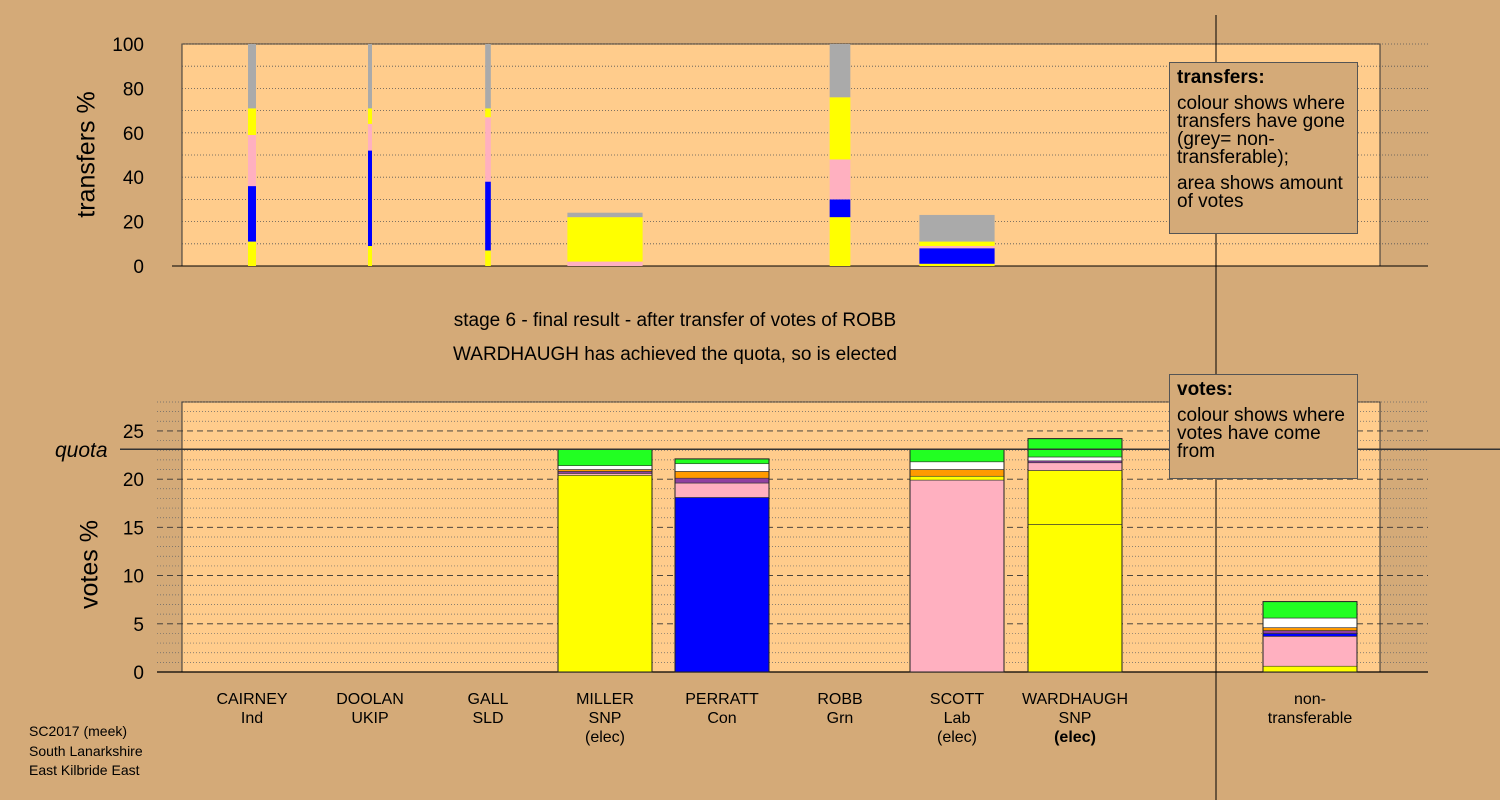 This screenshot has height=800, width=1500. What do you see at coordinates (488, 699) in the screenshot?
I see `candidate-name: GALL` at bounding box center [488, 699].